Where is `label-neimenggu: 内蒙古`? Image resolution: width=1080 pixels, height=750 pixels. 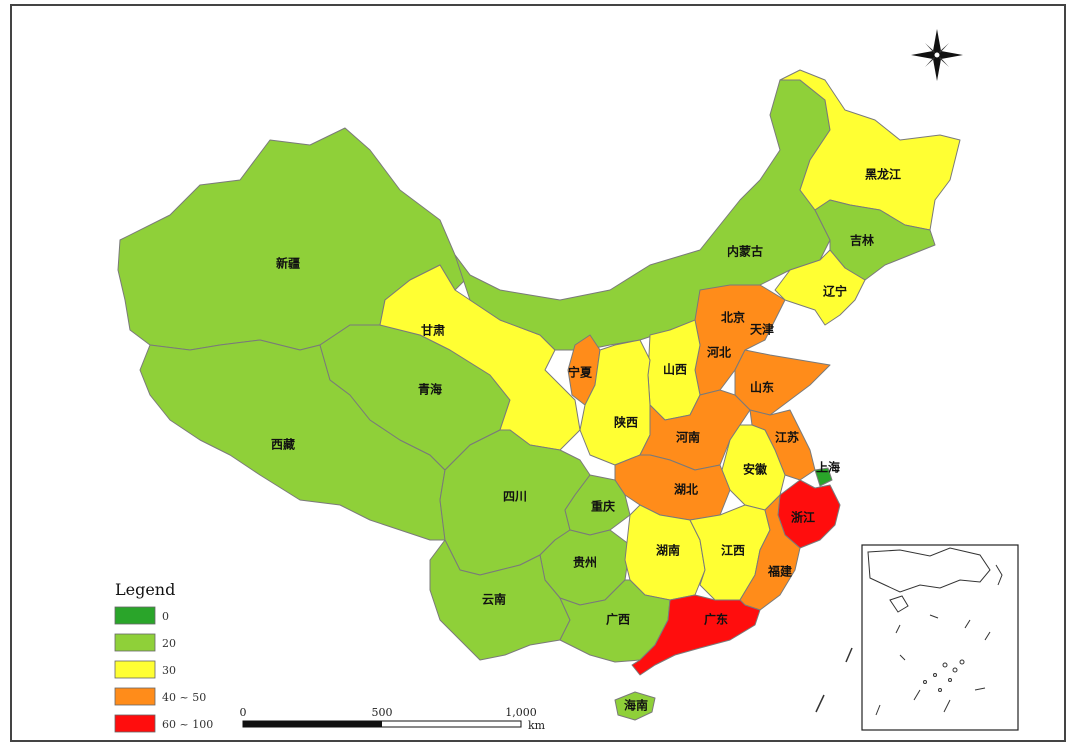
label-neimenggu: 内蒙古 is located at coordinates (745, 251).